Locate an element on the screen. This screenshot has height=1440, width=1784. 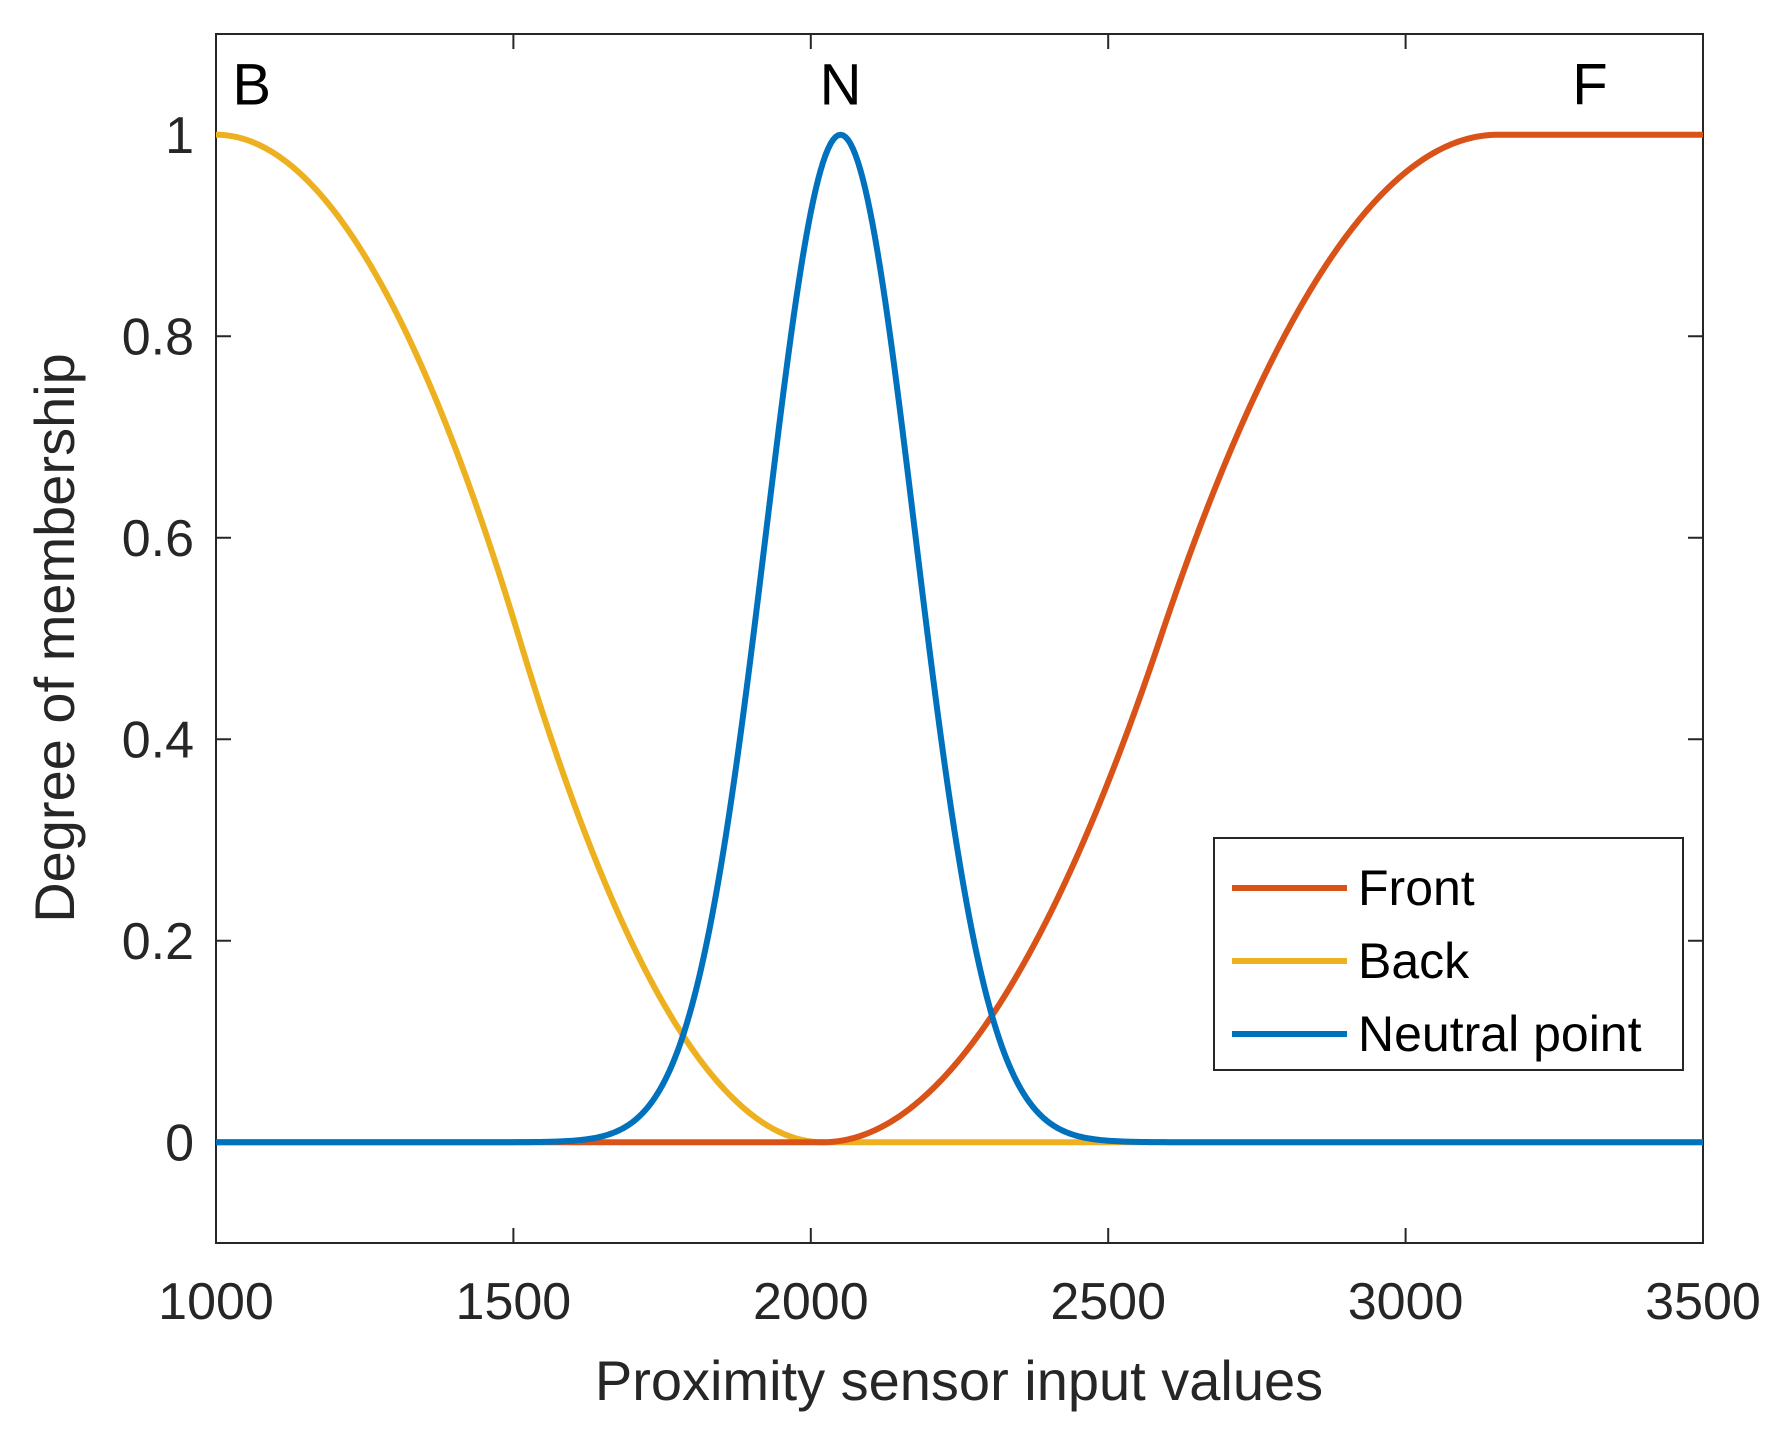
legend-box is located at coordinates (1448, 954).